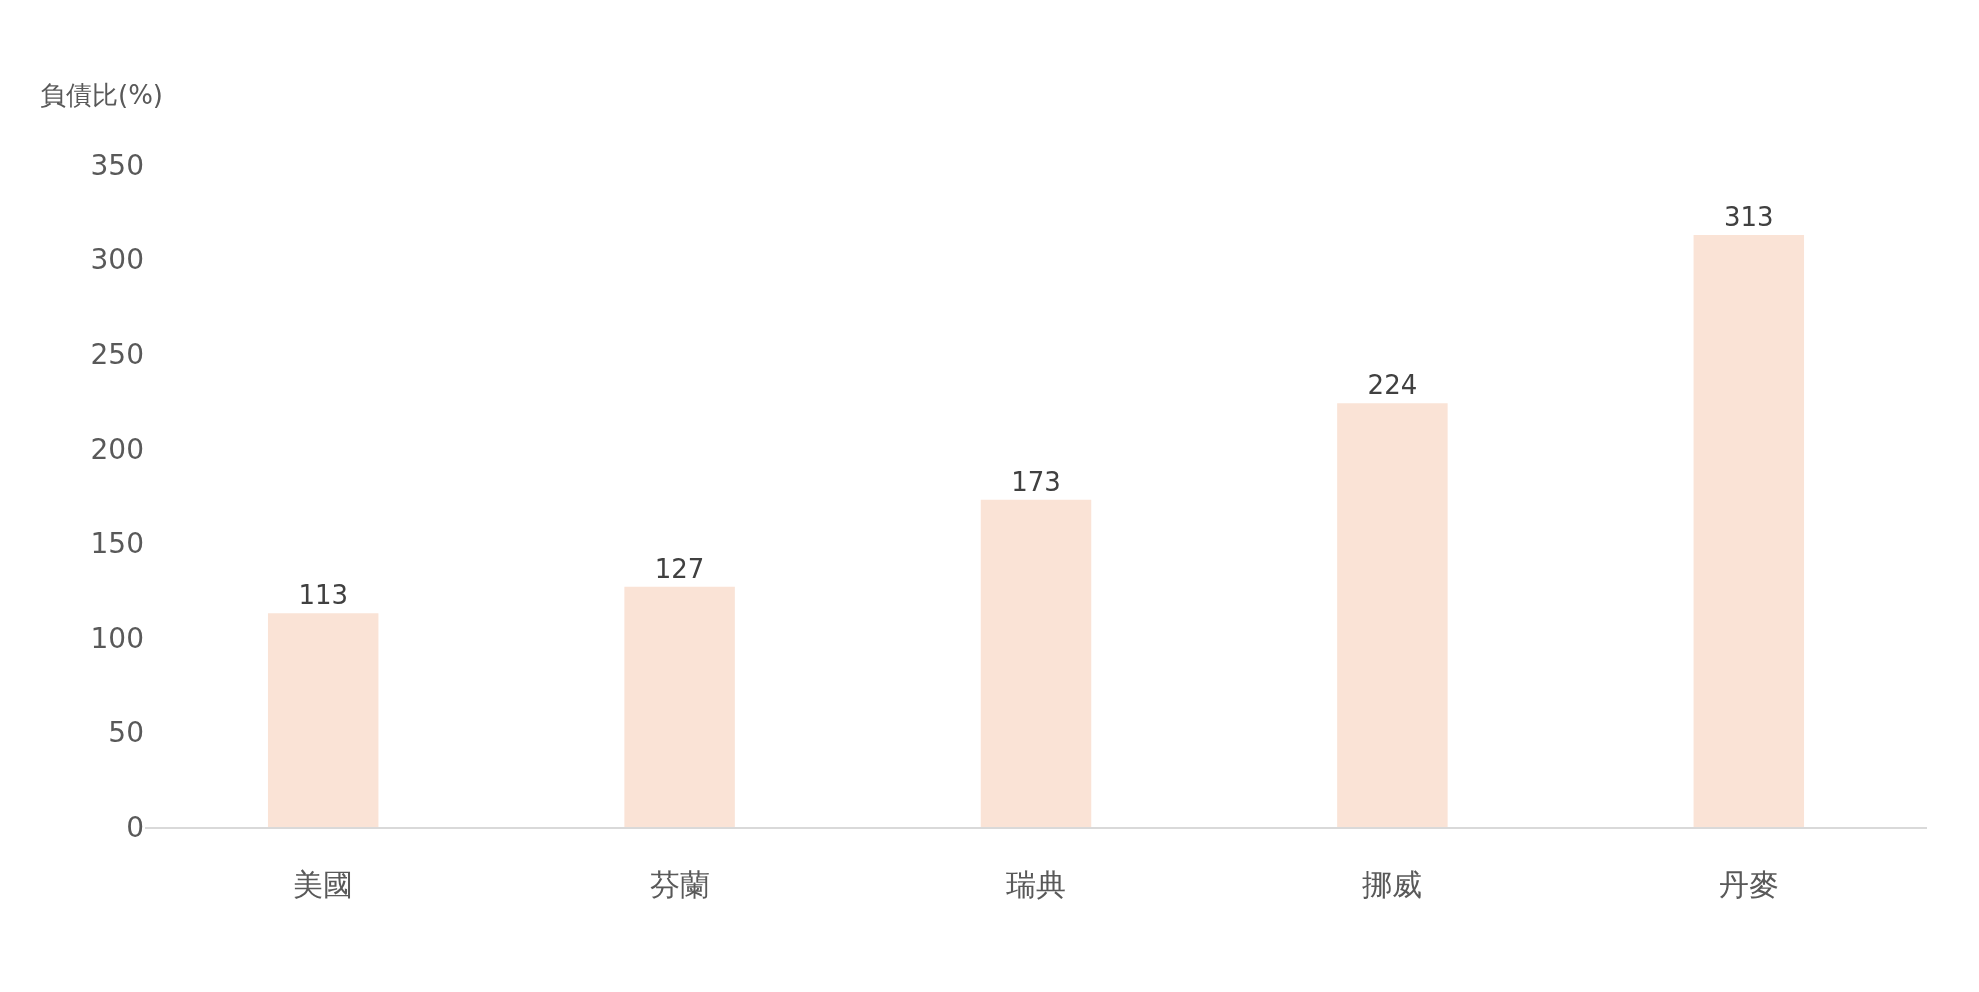 The image size is (1979, 992). What do you see at coordinates (1392, 884) in the screenshot?
I see `x-tick-label: 挪威` at bounding box center [1392, 884].